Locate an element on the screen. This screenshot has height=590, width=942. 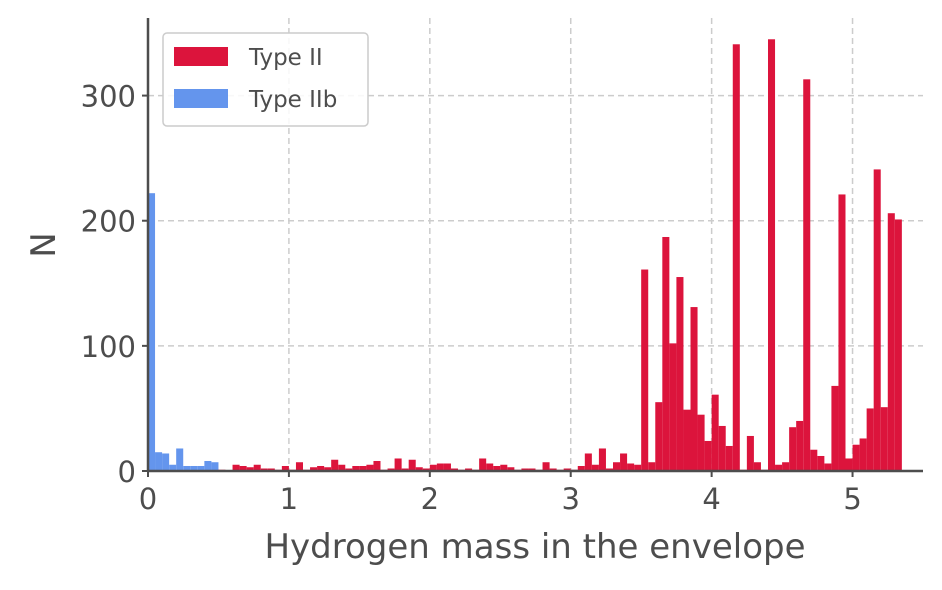
x-axis-label: Hydrogen mass in the envelope is located at coordinates (534, 547).